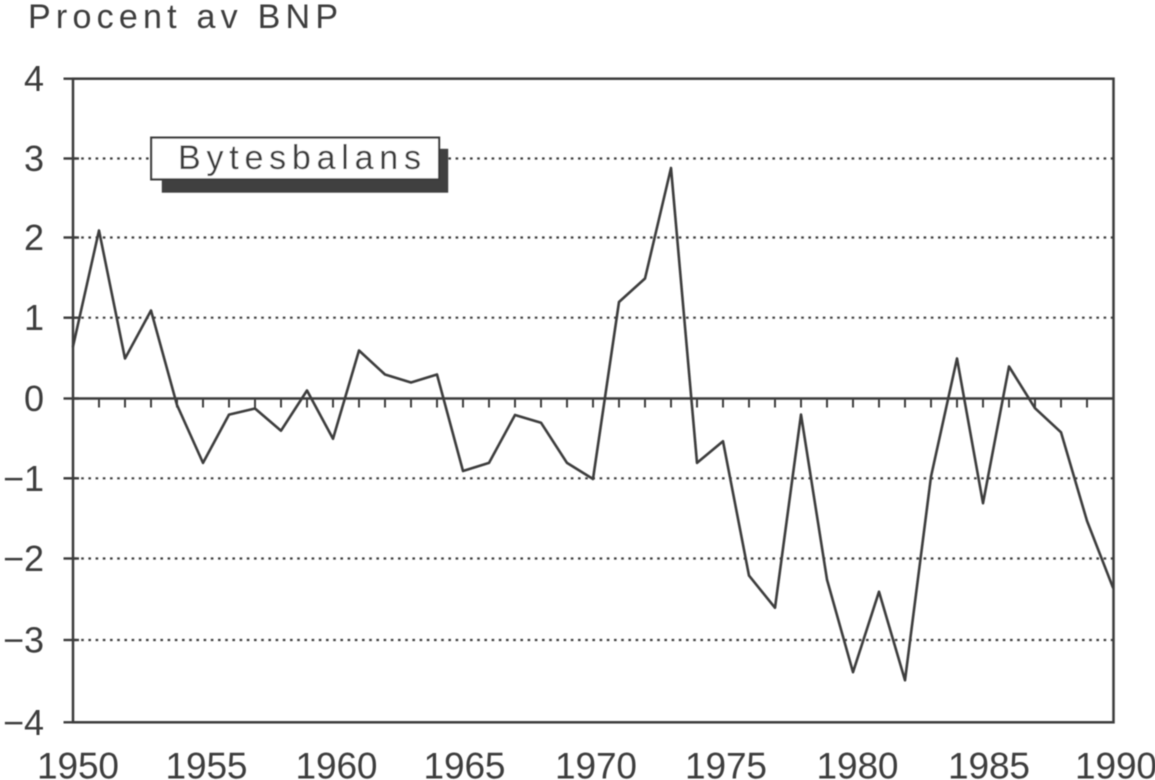 The image size is (1155, 780). What do you see at coordinates (207, 763) in the screenshot?
I see `svg-text: 1955` at bounding box center [207, 763].